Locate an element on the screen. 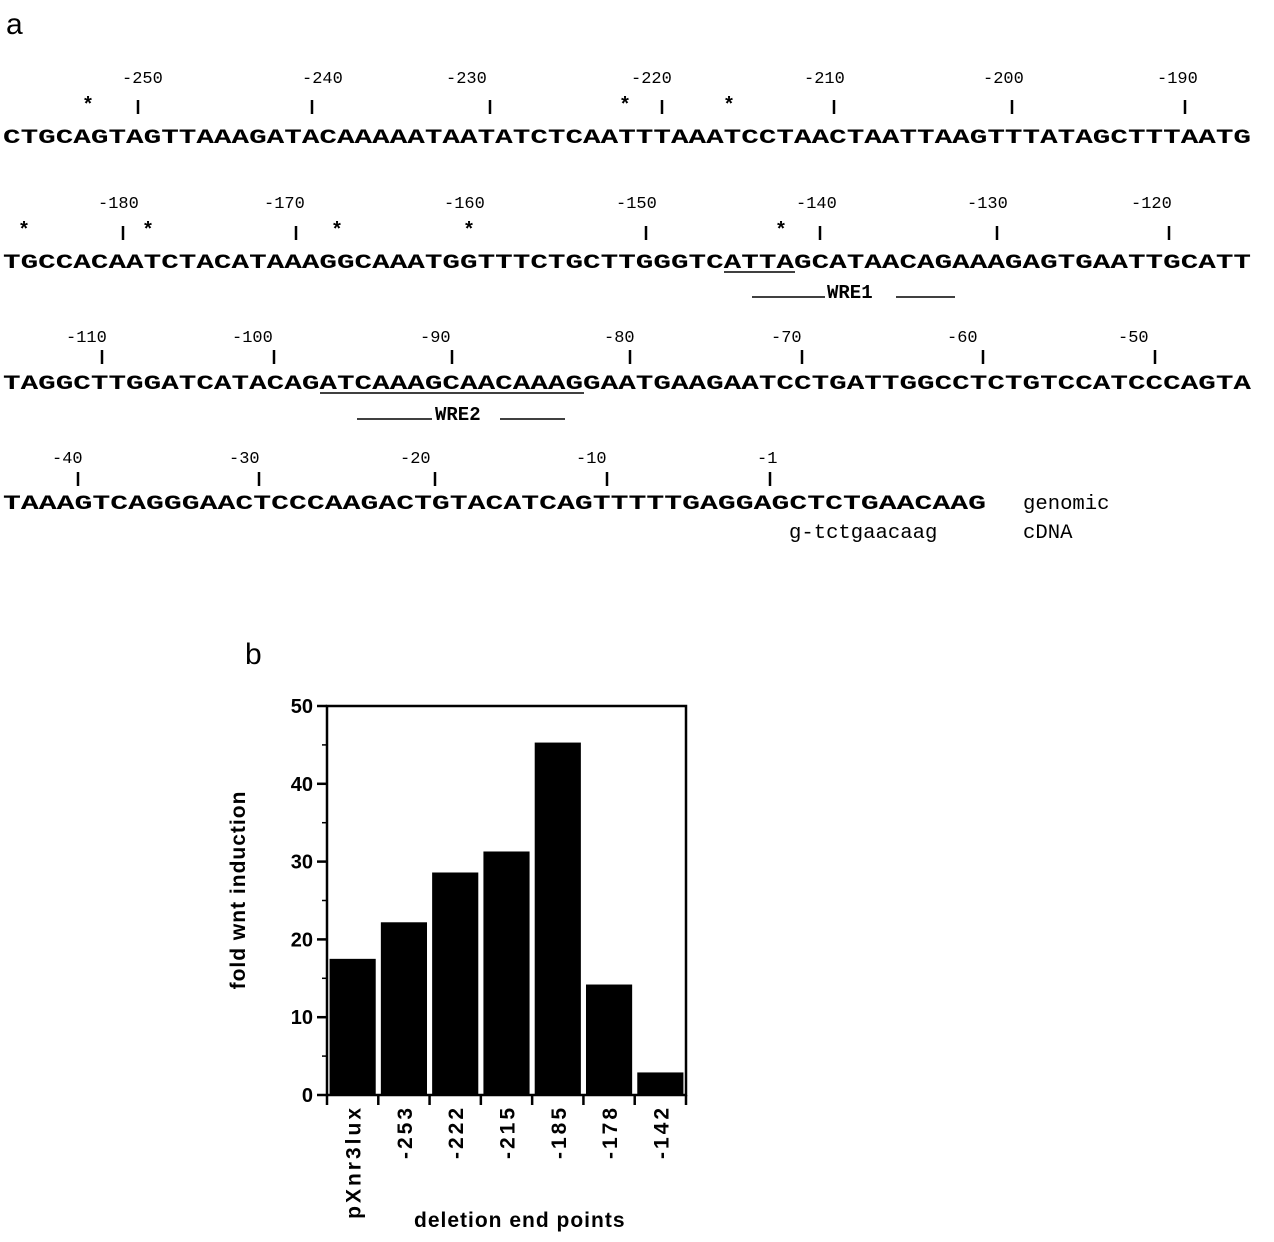 This screenshot has width=1274, height=1242. position-marker: -210 is located at coordinates (824, 79).